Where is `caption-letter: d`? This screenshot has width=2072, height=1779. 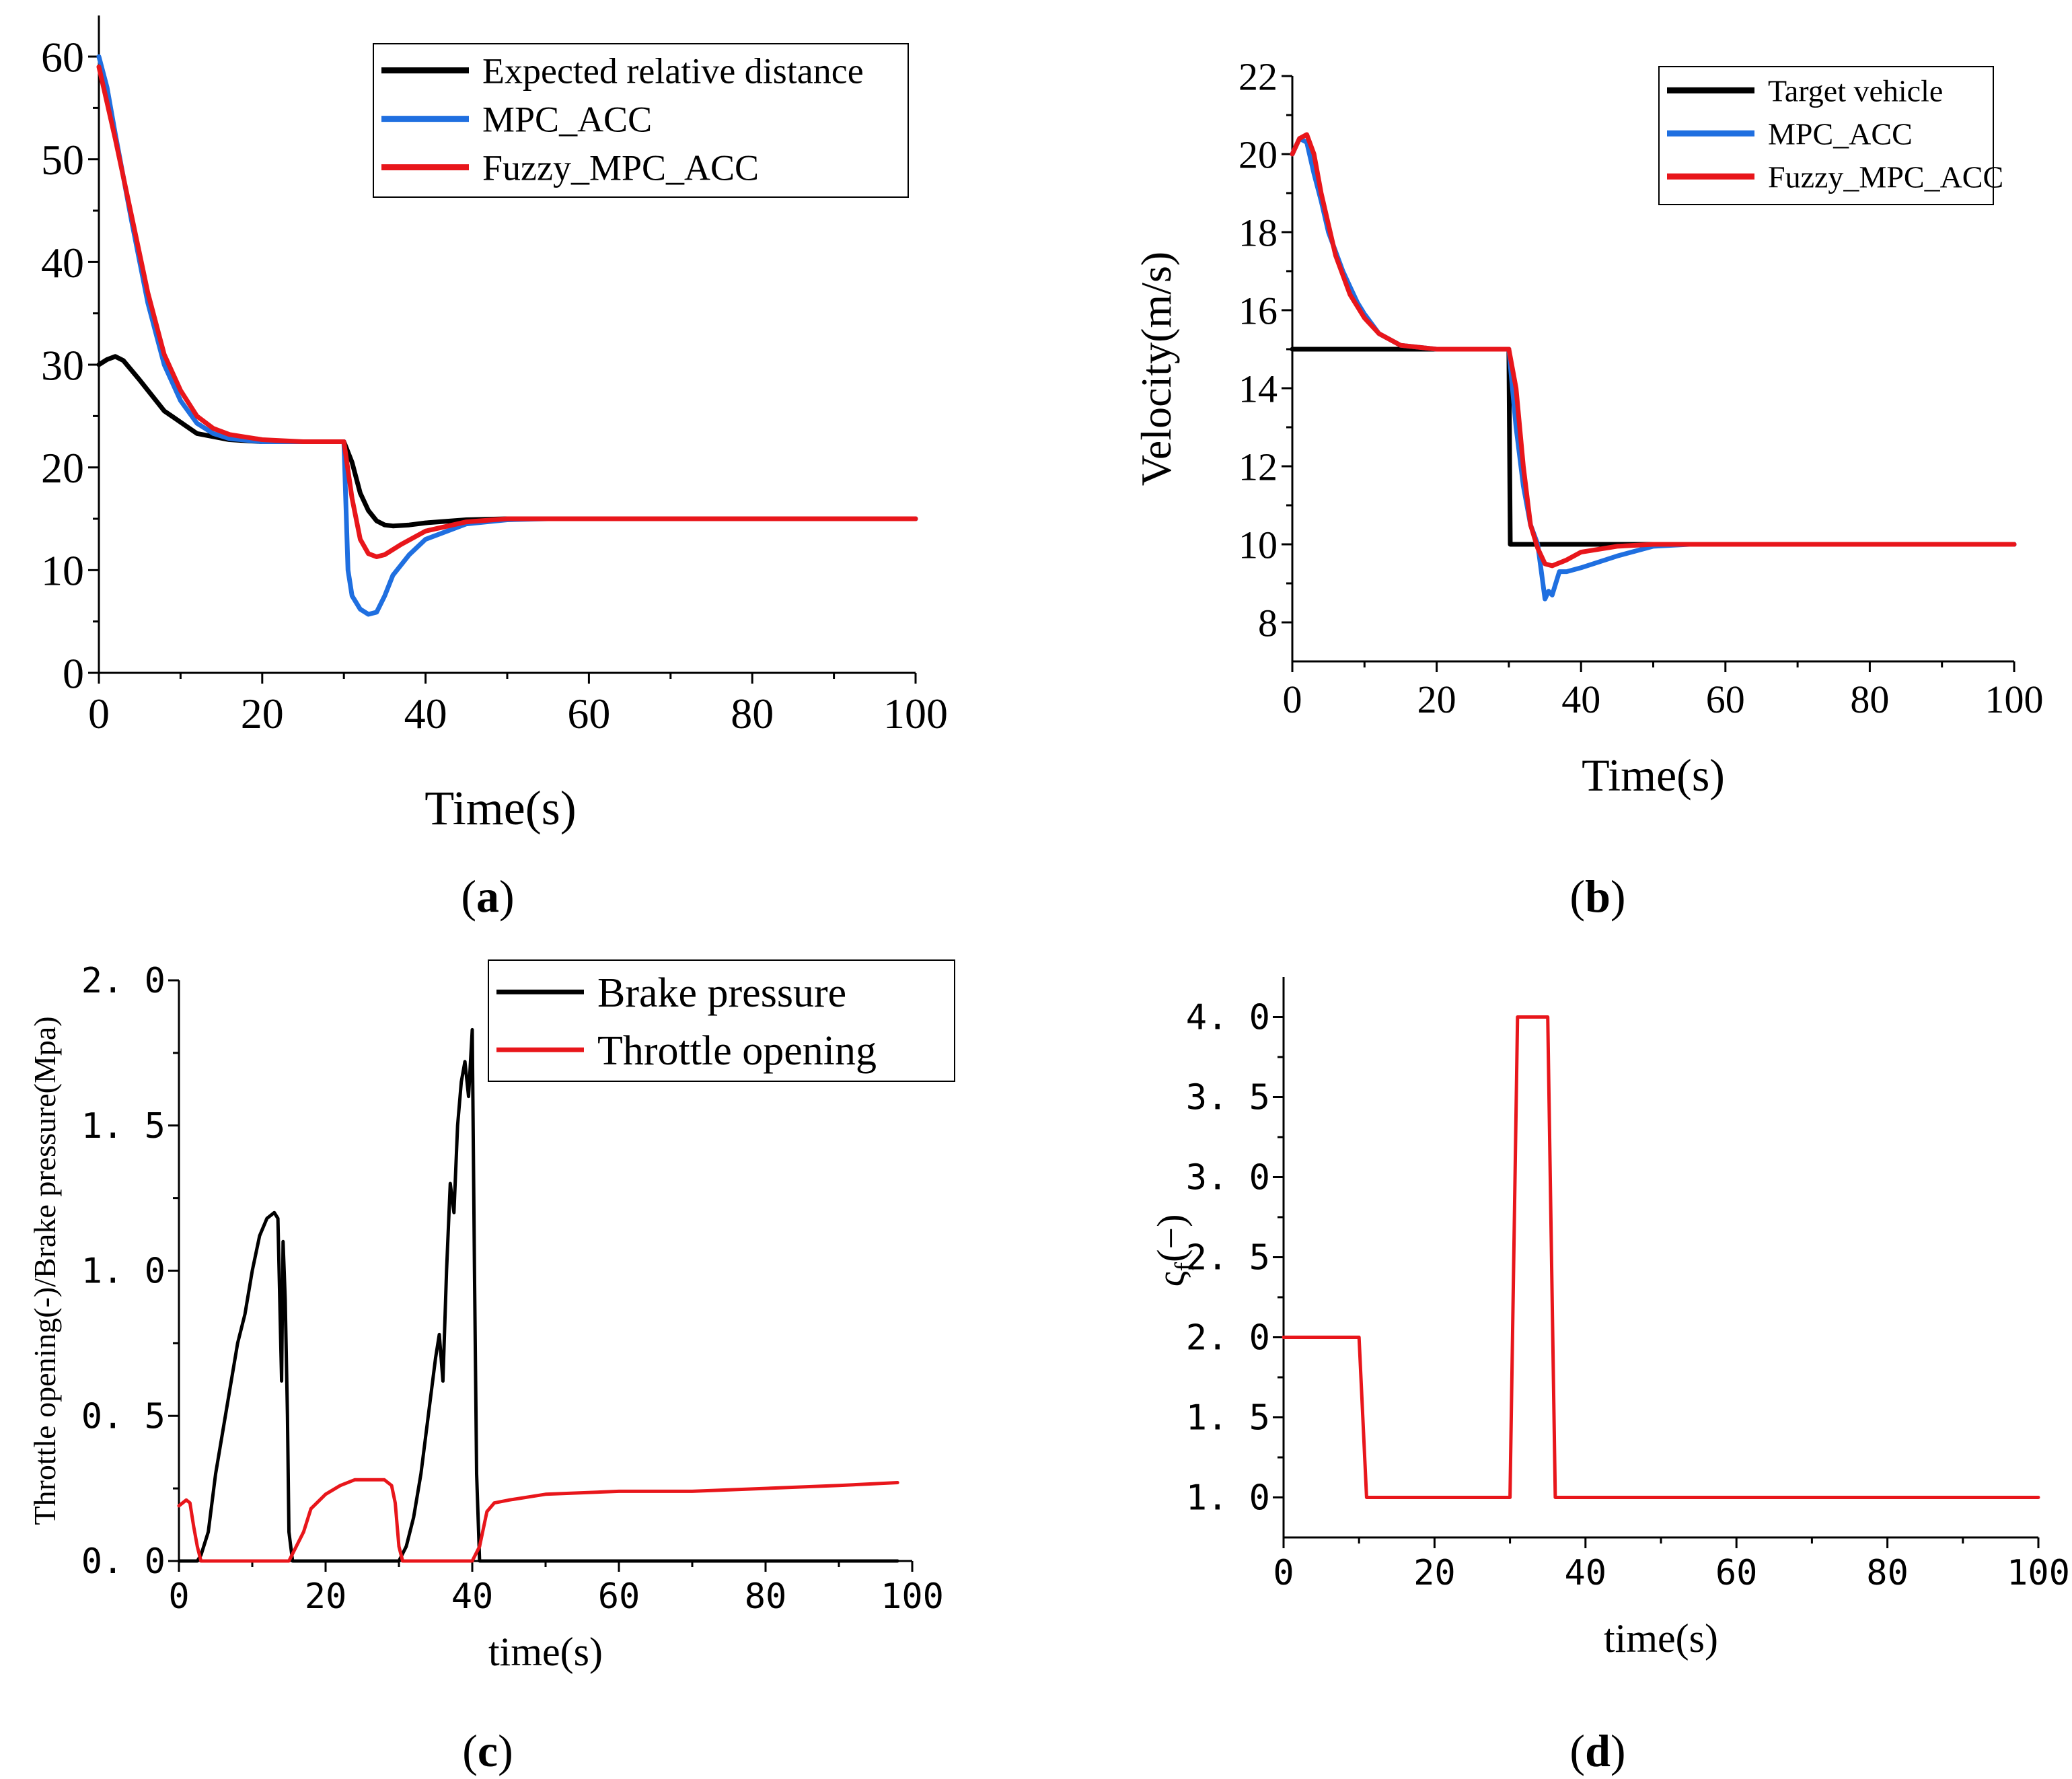 caption-letter: d is located at coordinates (1598, 1750).